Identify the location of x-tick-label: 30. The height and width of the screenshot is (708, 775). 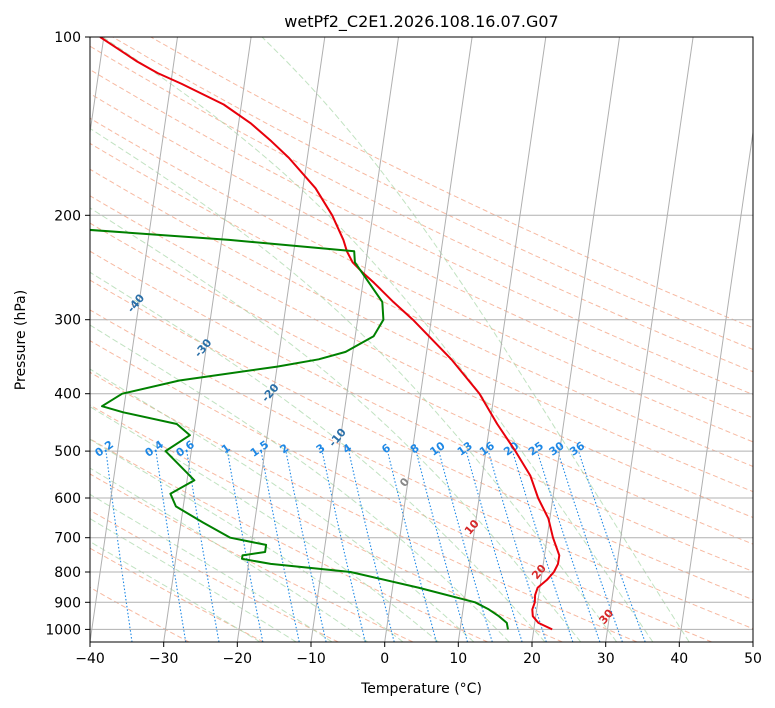
(606, 659).